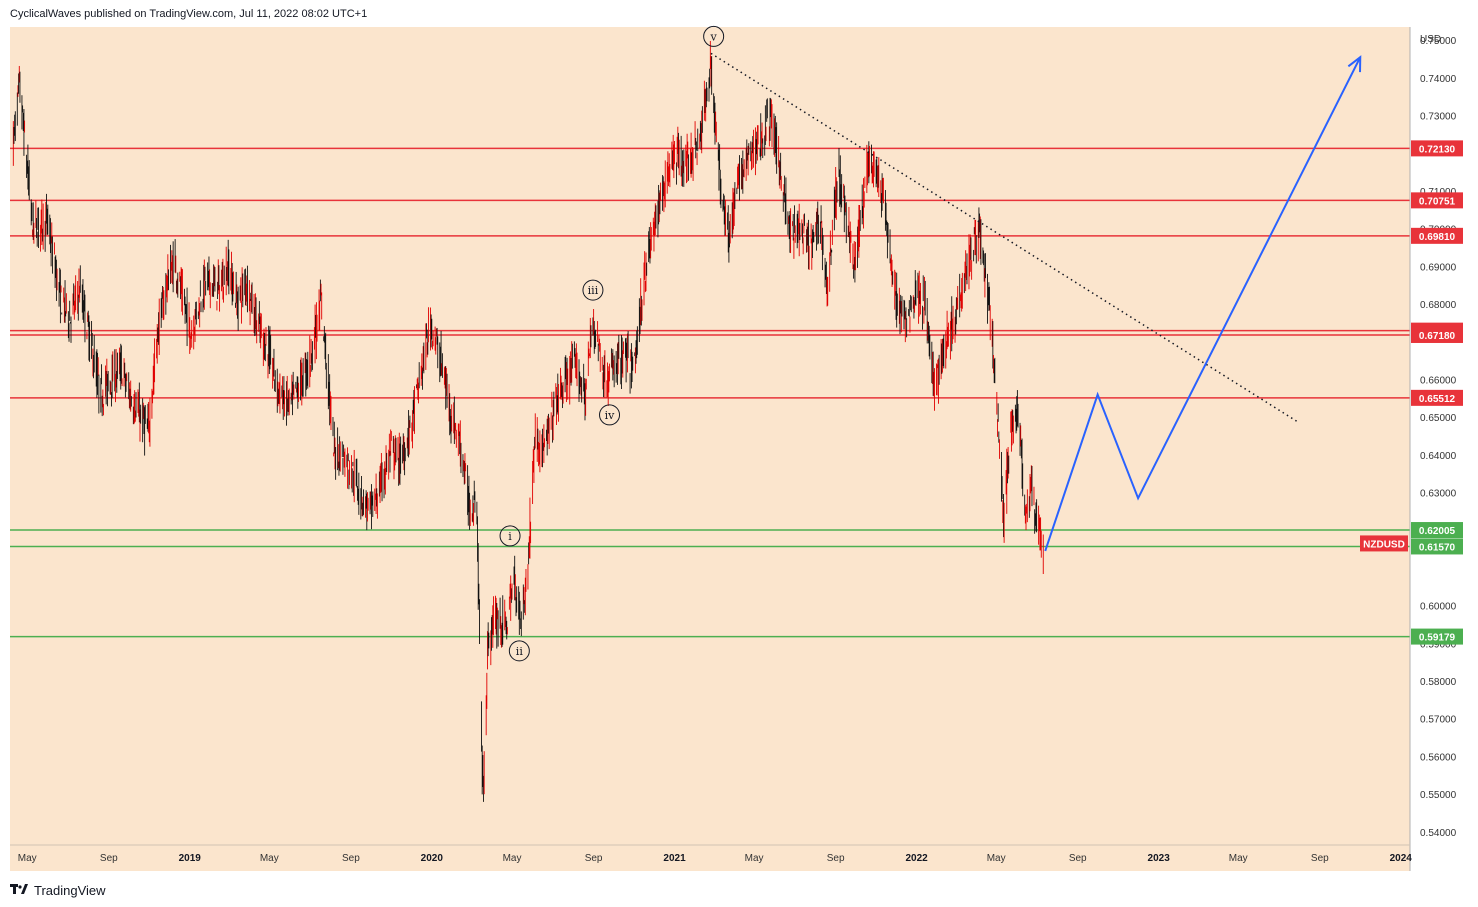 The image size is (1478, 907). What do you see at coordinates (432, 858) in the screenshot?
I see `x-tick-label: 2020` at bounding box center [432, 858].